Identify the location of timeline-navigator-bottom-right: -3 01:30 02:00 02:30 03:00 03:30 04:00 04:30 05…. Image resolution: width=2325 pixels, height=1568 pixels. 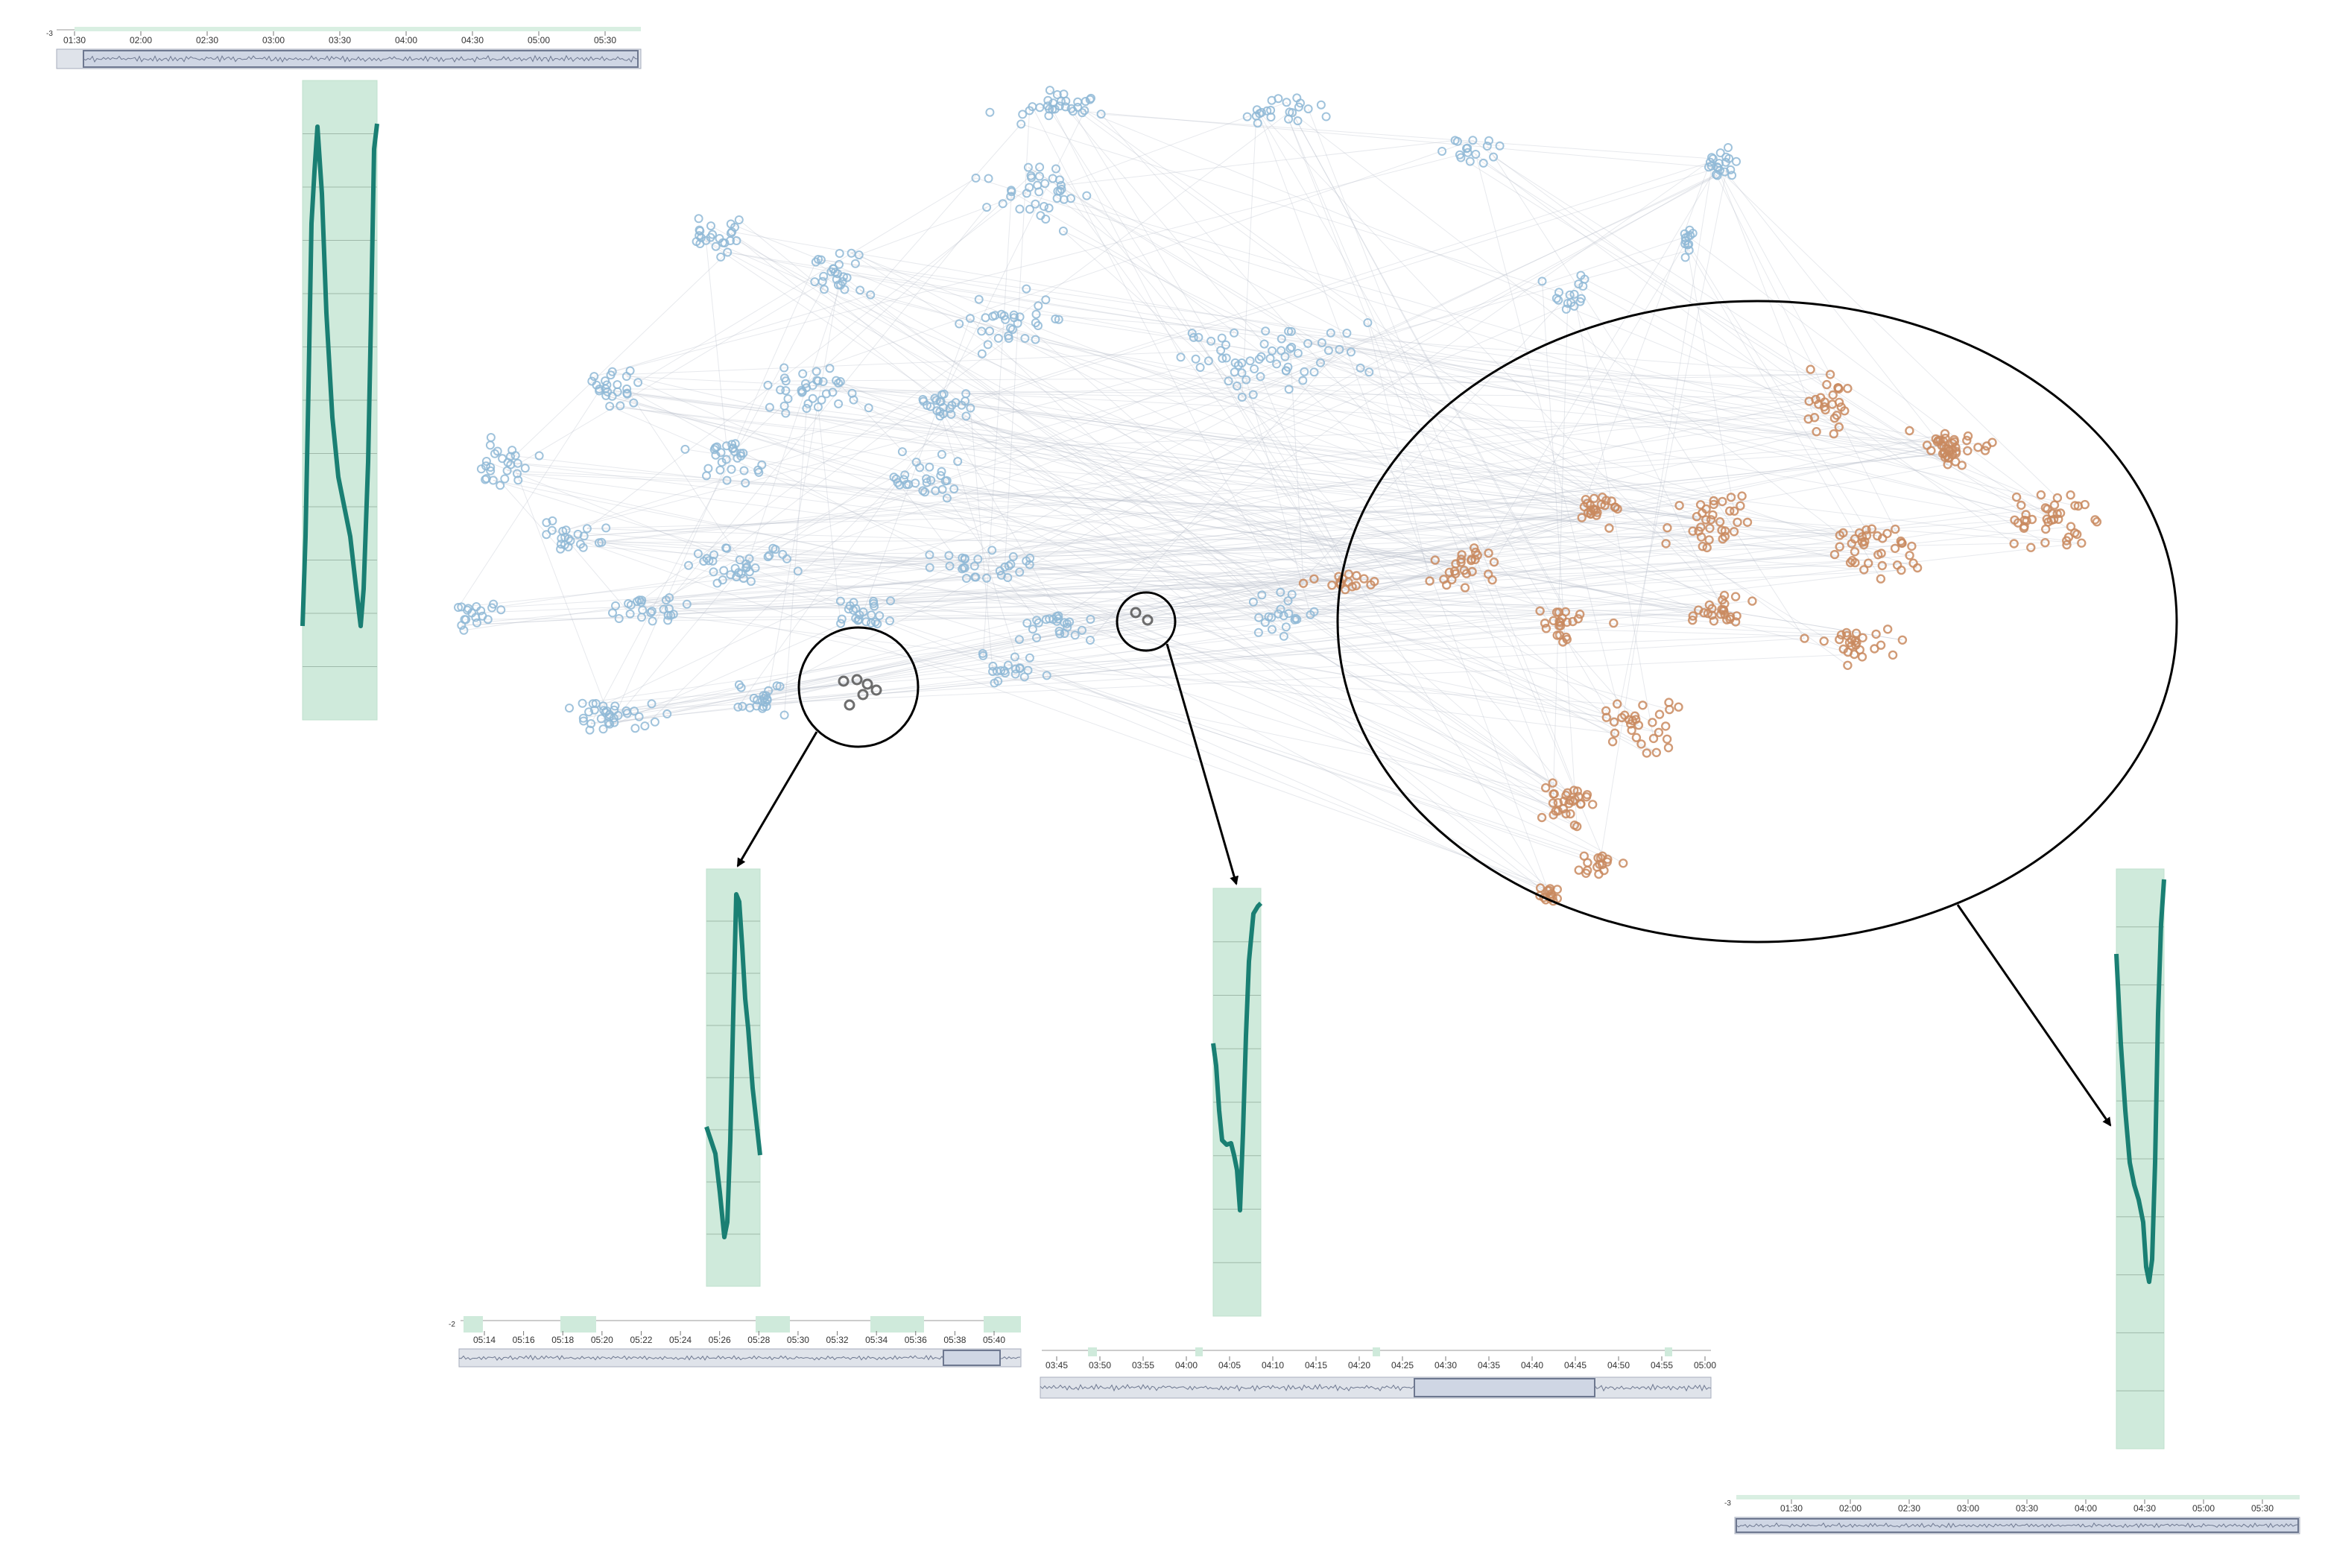
(2012, 1515).